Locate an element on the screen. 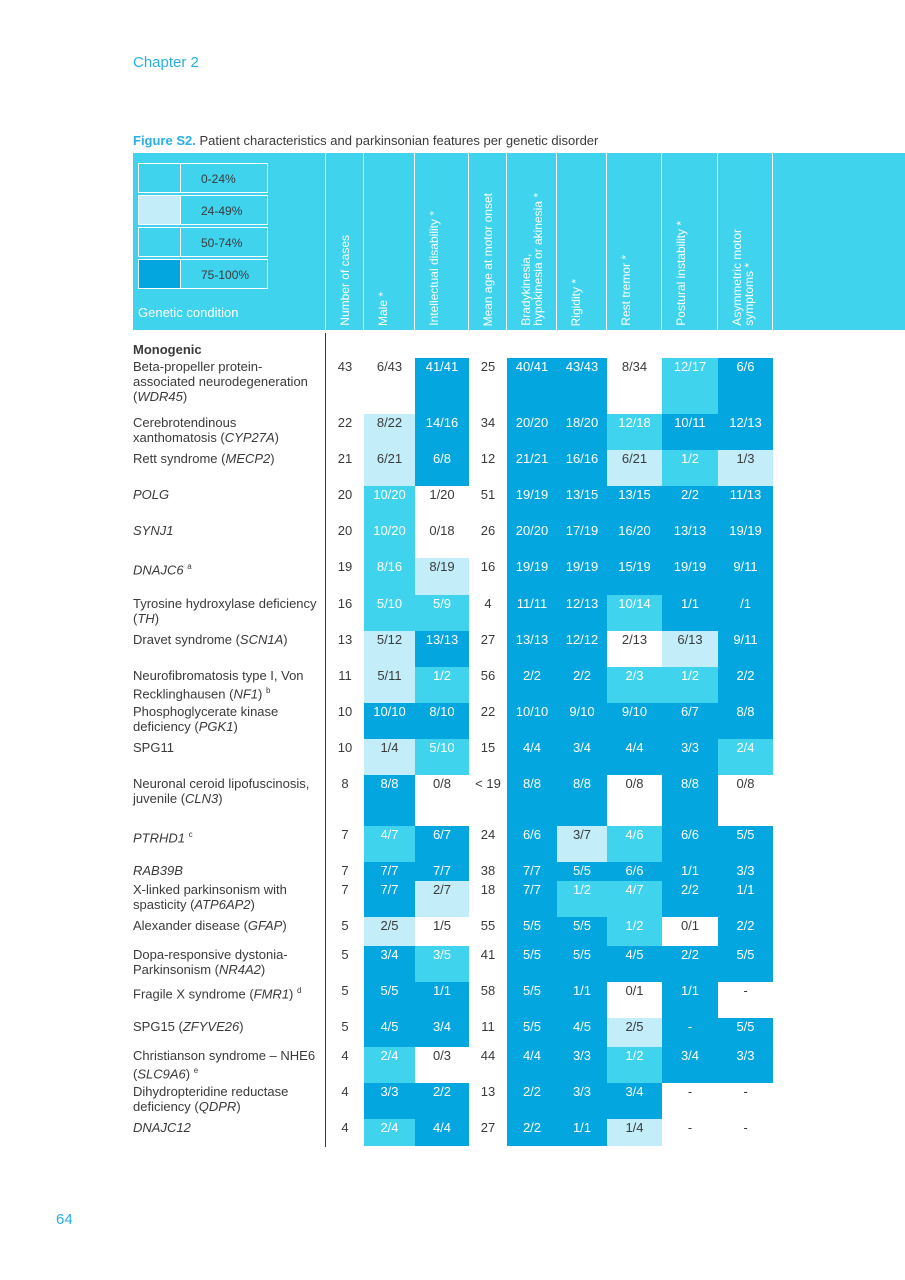  column-header: Rest tremor * is located at coordinates (634, 241).